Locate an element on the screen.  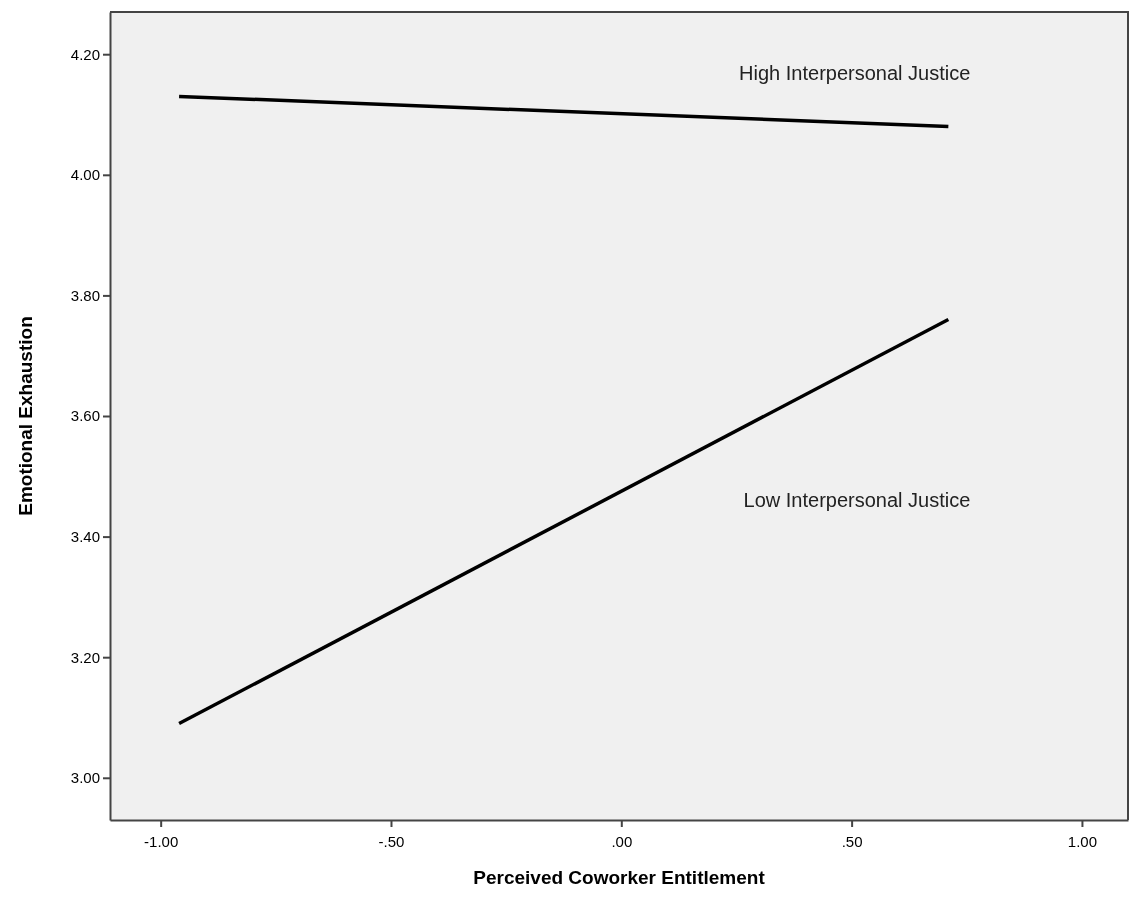
y-tick-label: 3.40 is located at coordinates (85, 536).